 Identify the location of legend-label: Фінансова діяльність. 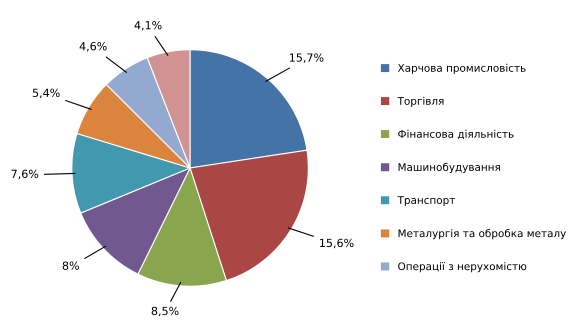
(456, 135).